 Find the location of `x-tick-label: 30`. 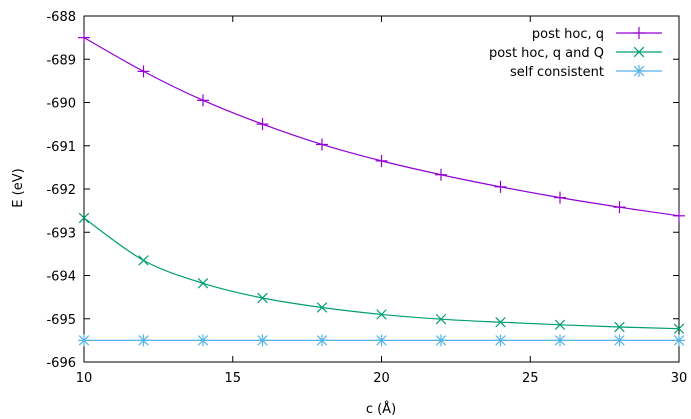

x-tick-label: 30 is located at coordinates (679, 378).